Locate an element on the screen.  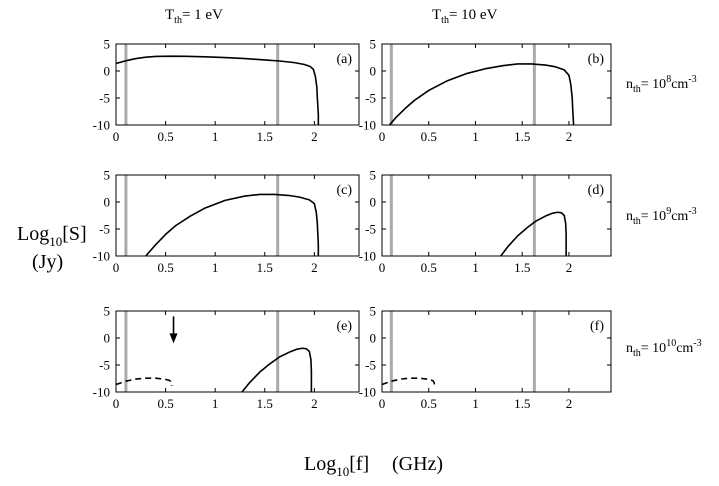
row-label-1: nth= 108cm-3 is located at coordinates (661, 84).